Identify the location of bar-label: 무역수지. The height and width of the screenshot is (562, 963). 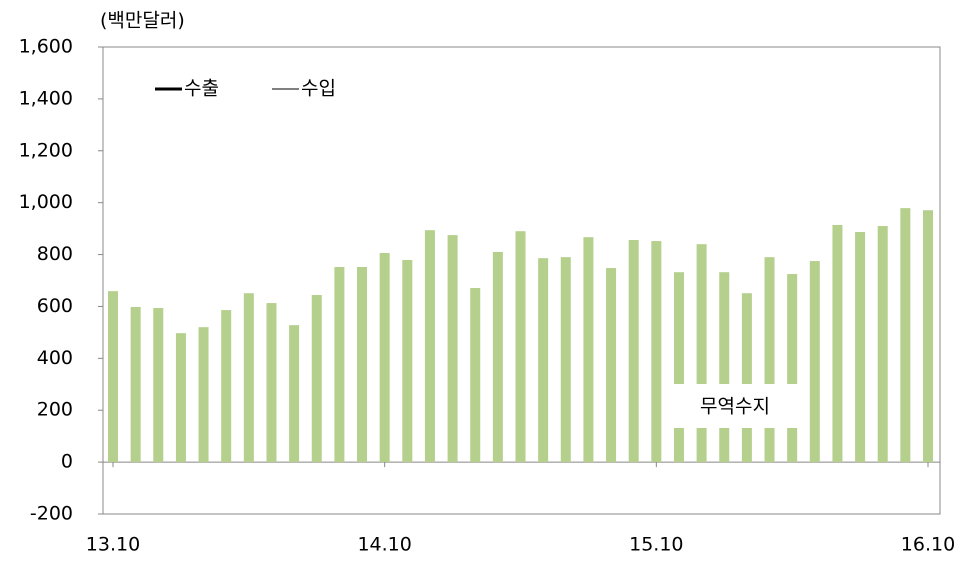
(735, 407).